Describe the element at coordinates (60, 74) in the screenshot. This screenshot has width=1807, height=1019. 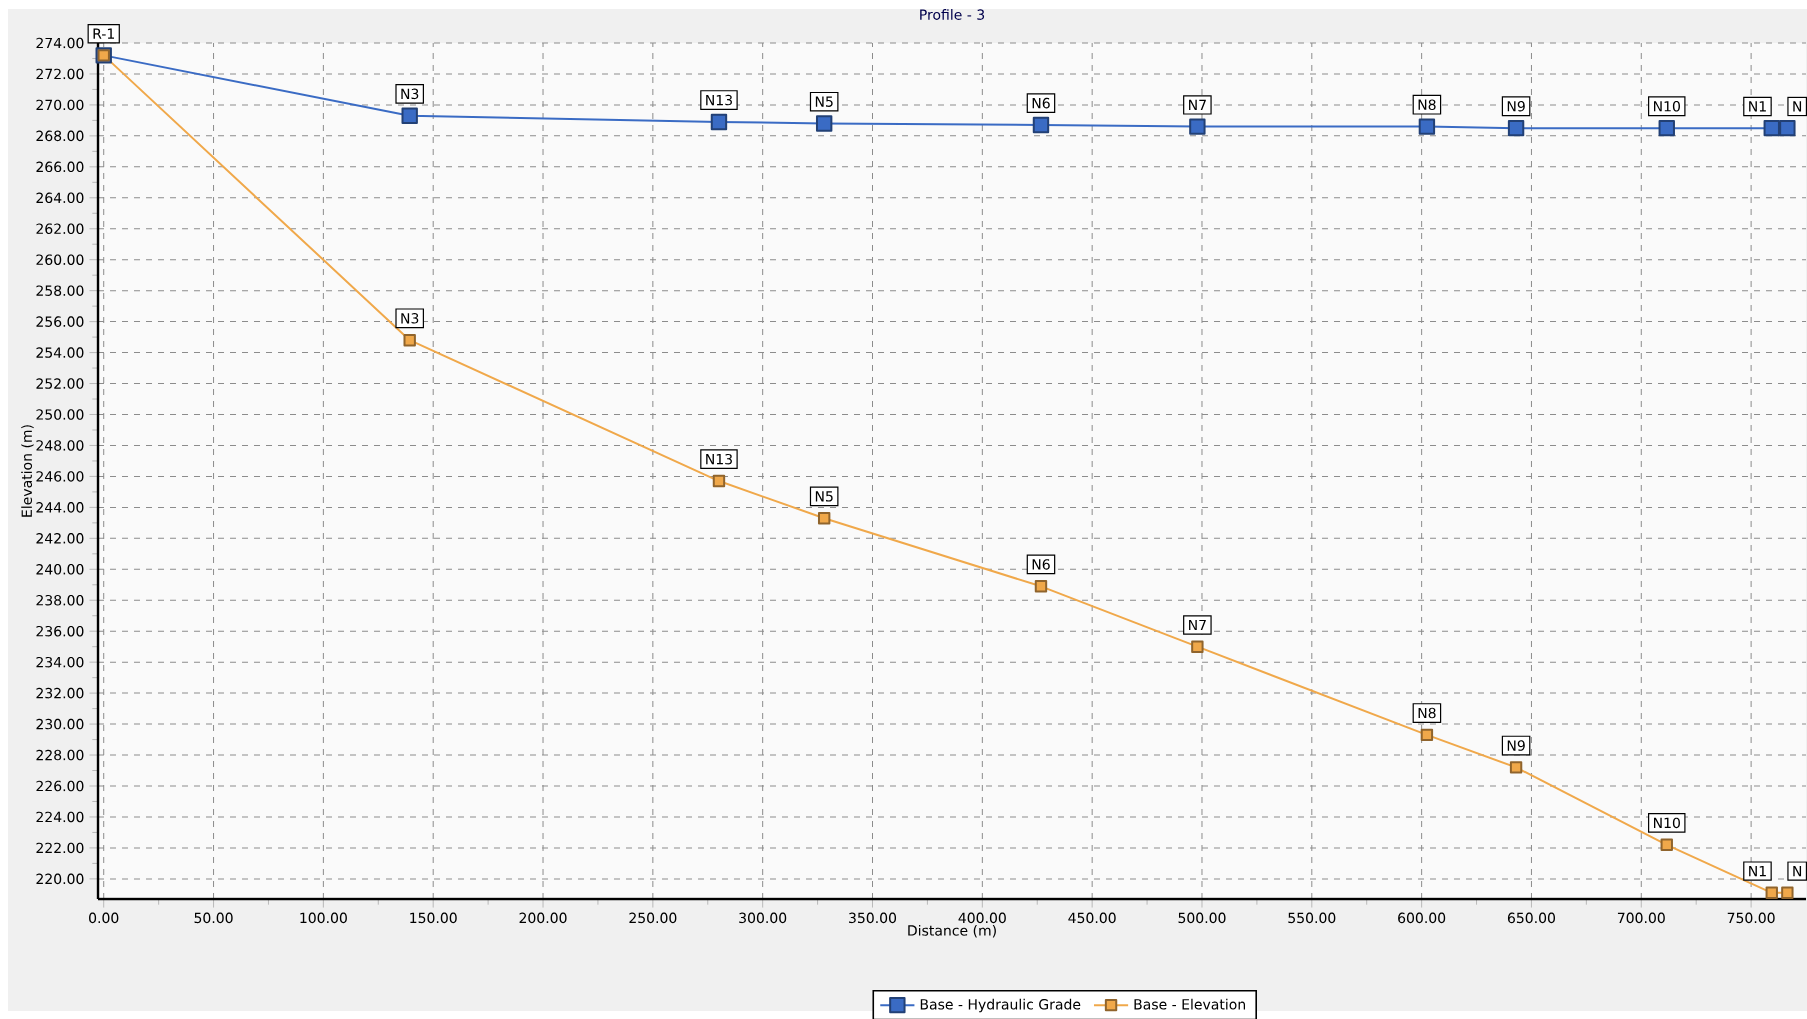
I see `y-tick-label: 272.00` at that location.